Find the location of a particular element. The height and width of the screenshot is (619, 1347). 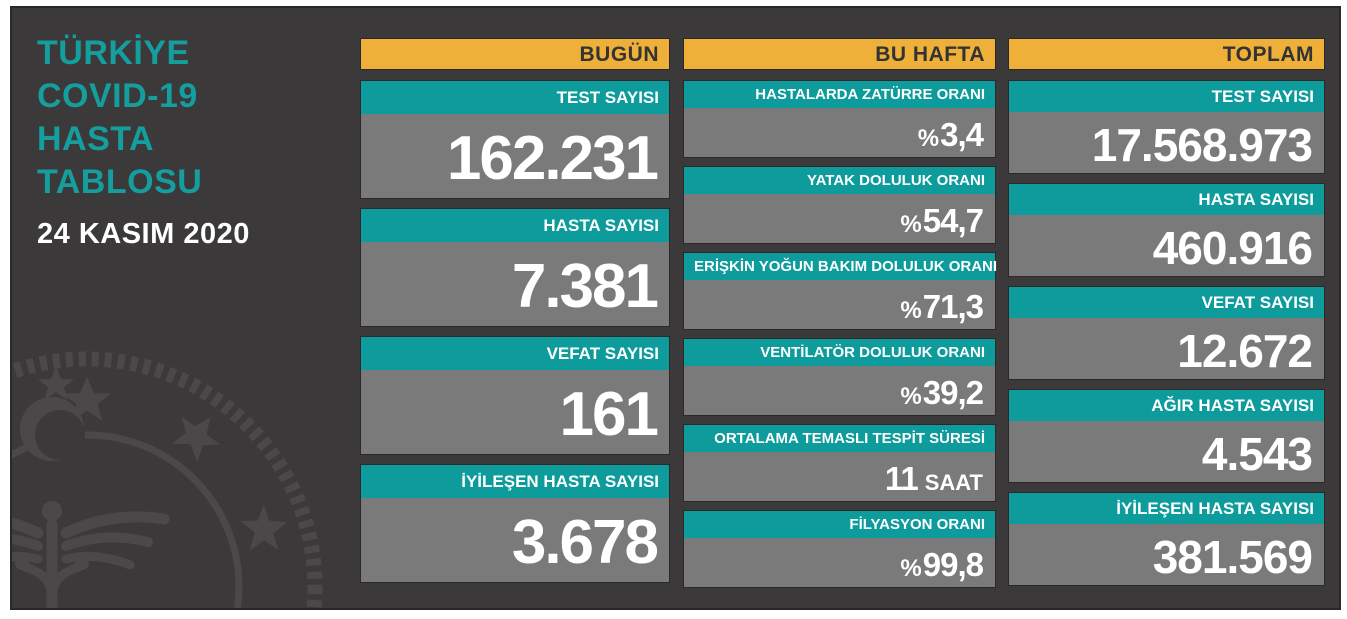

stat-card-agir-hasta-sayisi: AĞIR HASTA SAYISI 4.543 is located at coordinates (1166, 436).